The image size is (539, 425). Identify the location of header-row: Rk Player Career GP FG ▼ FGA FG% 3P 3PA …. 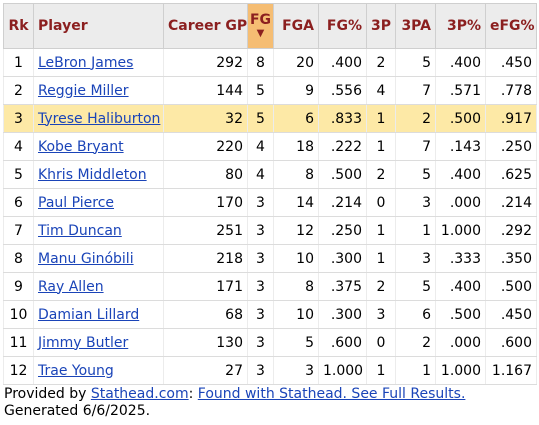
(270, 26).